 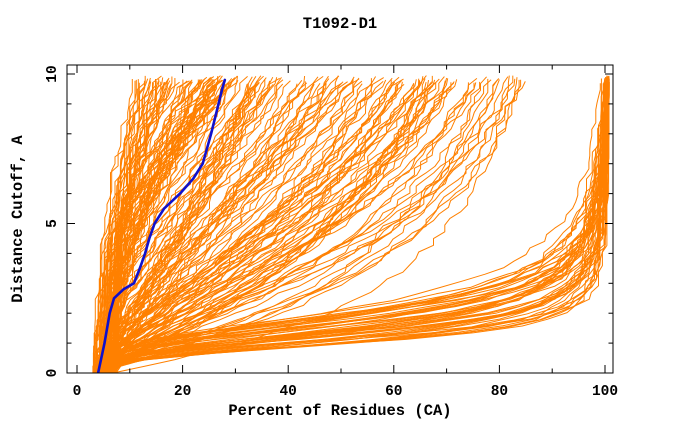 What do you see at coordinates (287, 392) in the screenshot?
I see `x-tick-label: 40` at bounding box center [287, 392].